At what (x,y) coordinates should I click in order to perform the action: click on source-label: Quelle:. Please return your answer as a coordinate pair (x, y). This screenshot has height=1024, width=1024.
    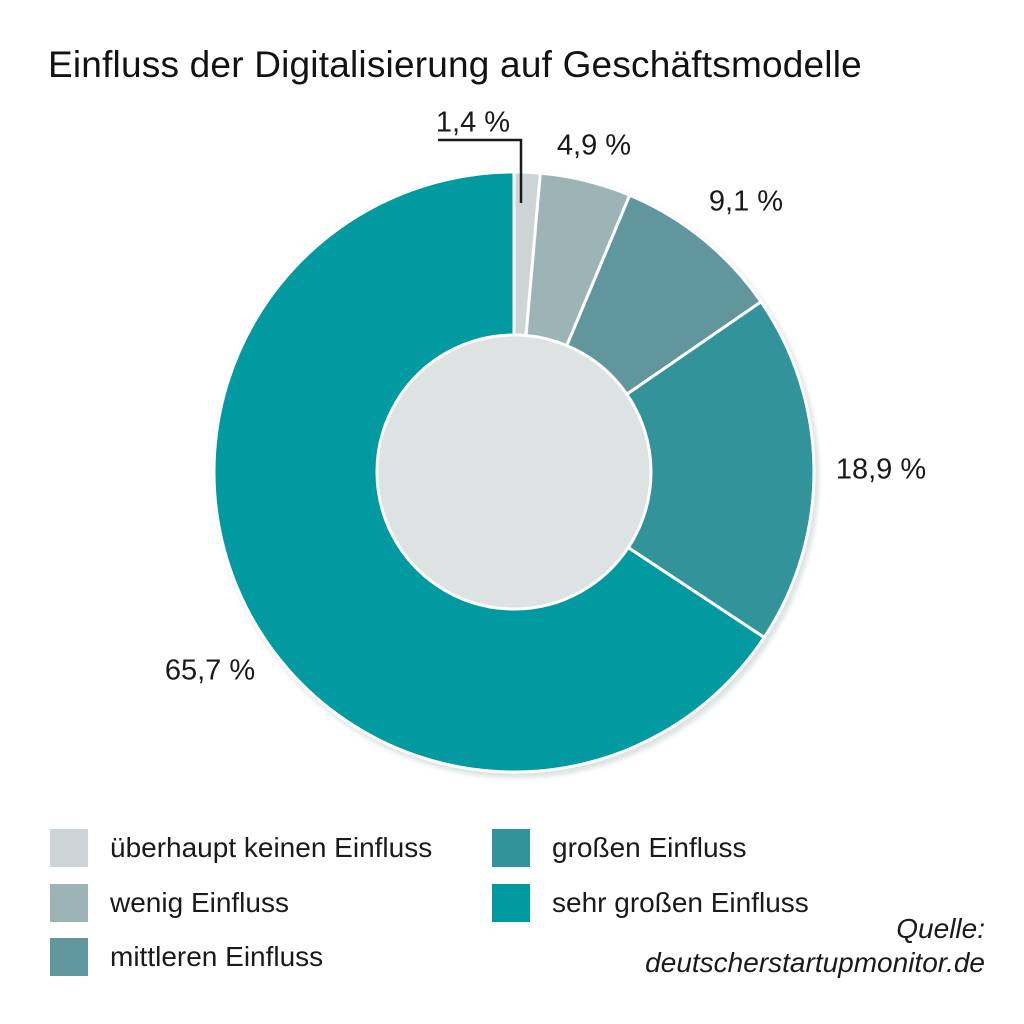
    Looking at the image, I should click on (940, 928).